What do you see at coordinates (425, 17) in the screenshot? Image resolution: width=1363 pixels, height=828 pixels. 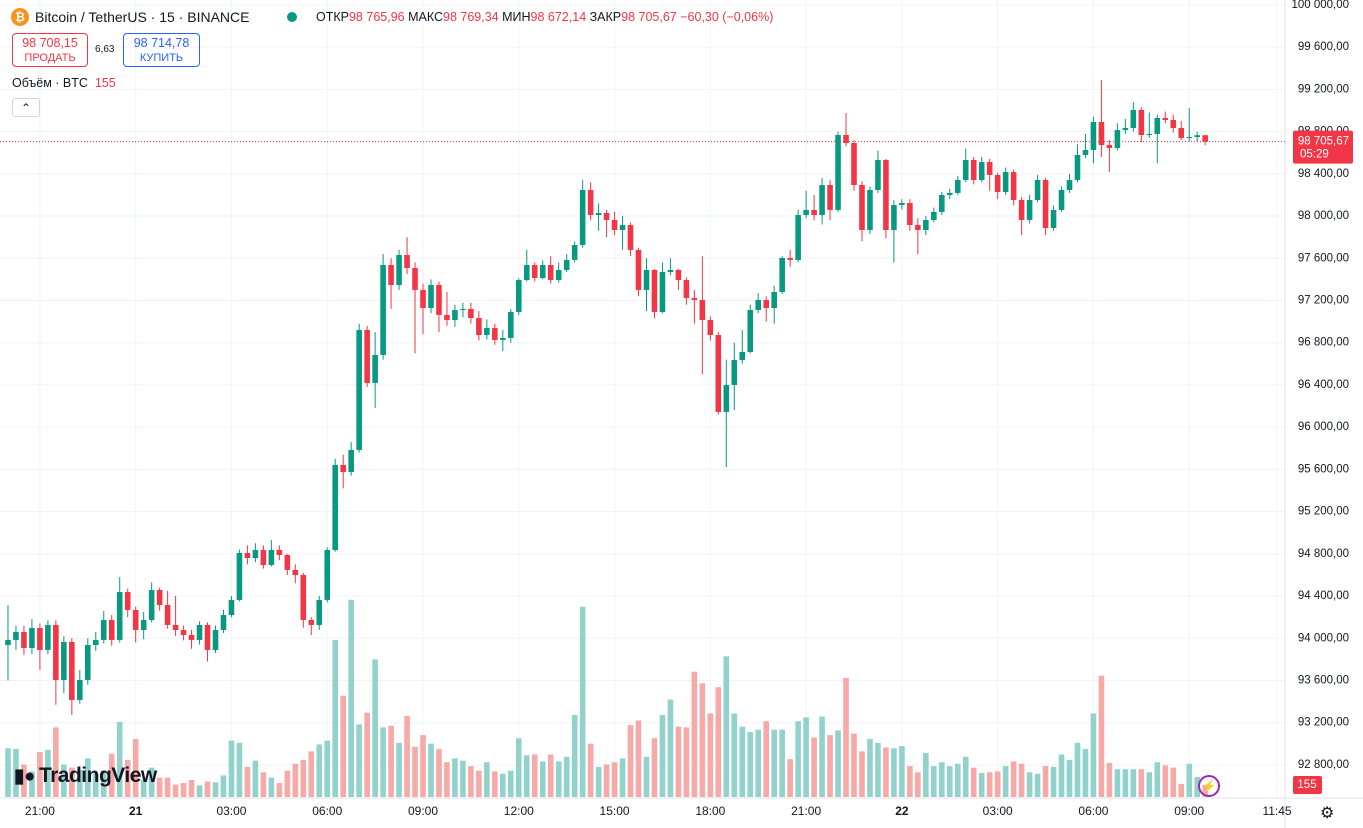 I see `high-label: МАКС` at bounding box center [425, 17].